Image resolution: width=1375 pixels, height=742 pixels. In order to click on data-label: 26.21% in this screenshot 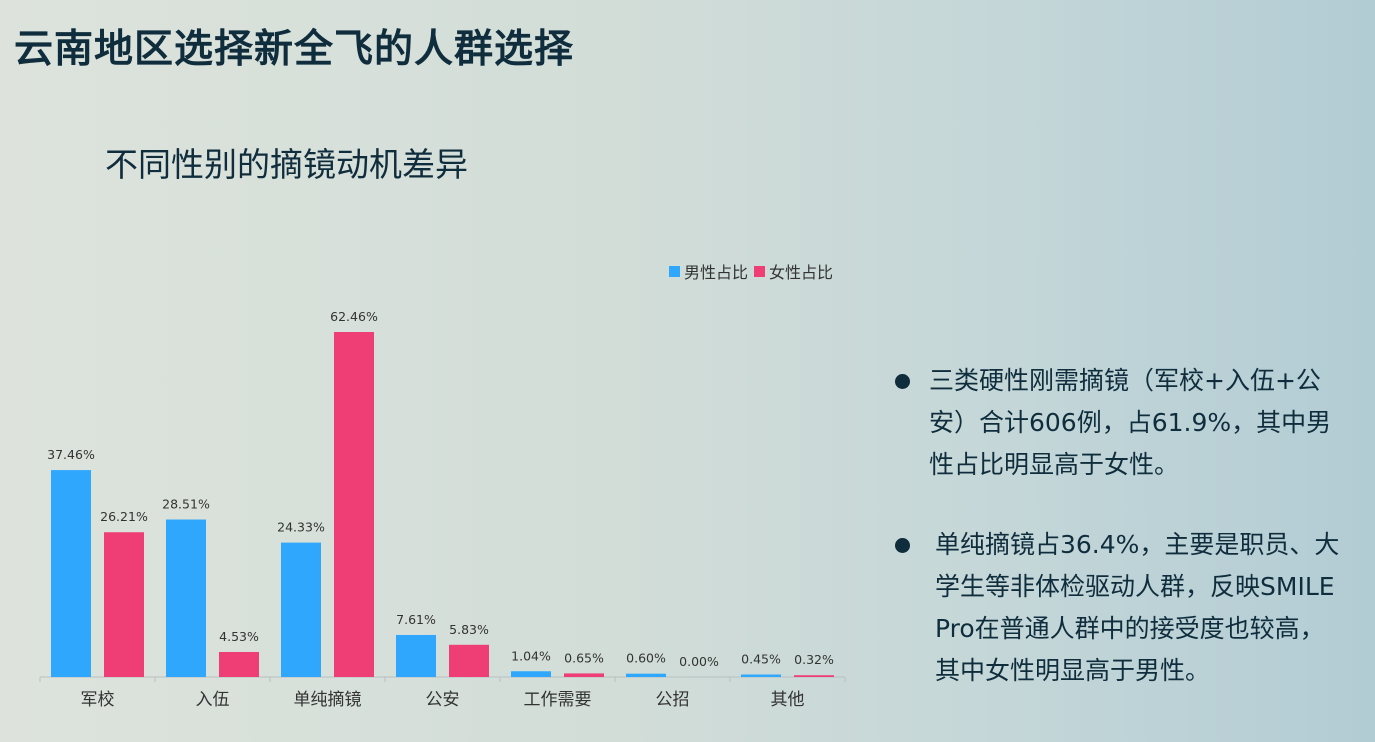, I will do `click(124, 516)`.